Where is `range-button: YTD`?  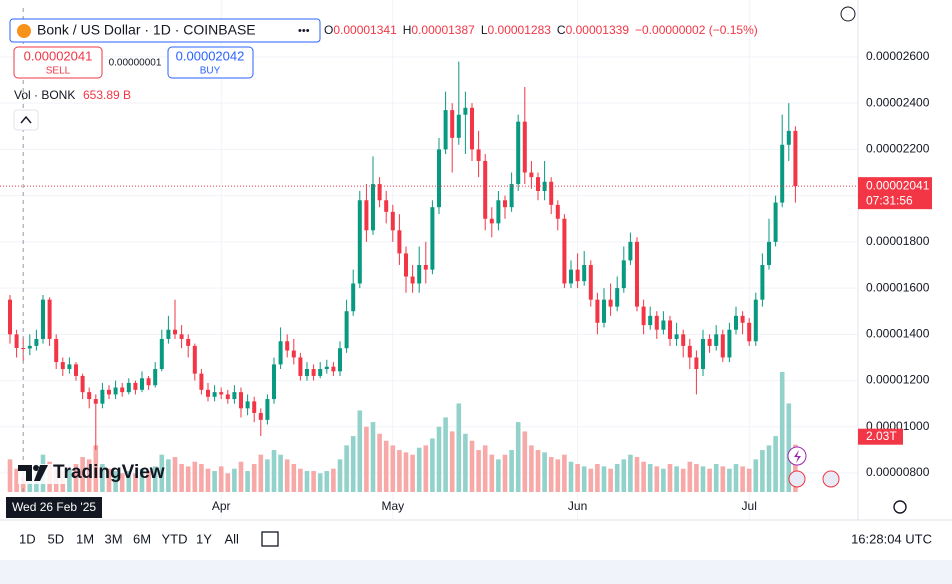
range-button: YTD is located at coordinates (175, 538).